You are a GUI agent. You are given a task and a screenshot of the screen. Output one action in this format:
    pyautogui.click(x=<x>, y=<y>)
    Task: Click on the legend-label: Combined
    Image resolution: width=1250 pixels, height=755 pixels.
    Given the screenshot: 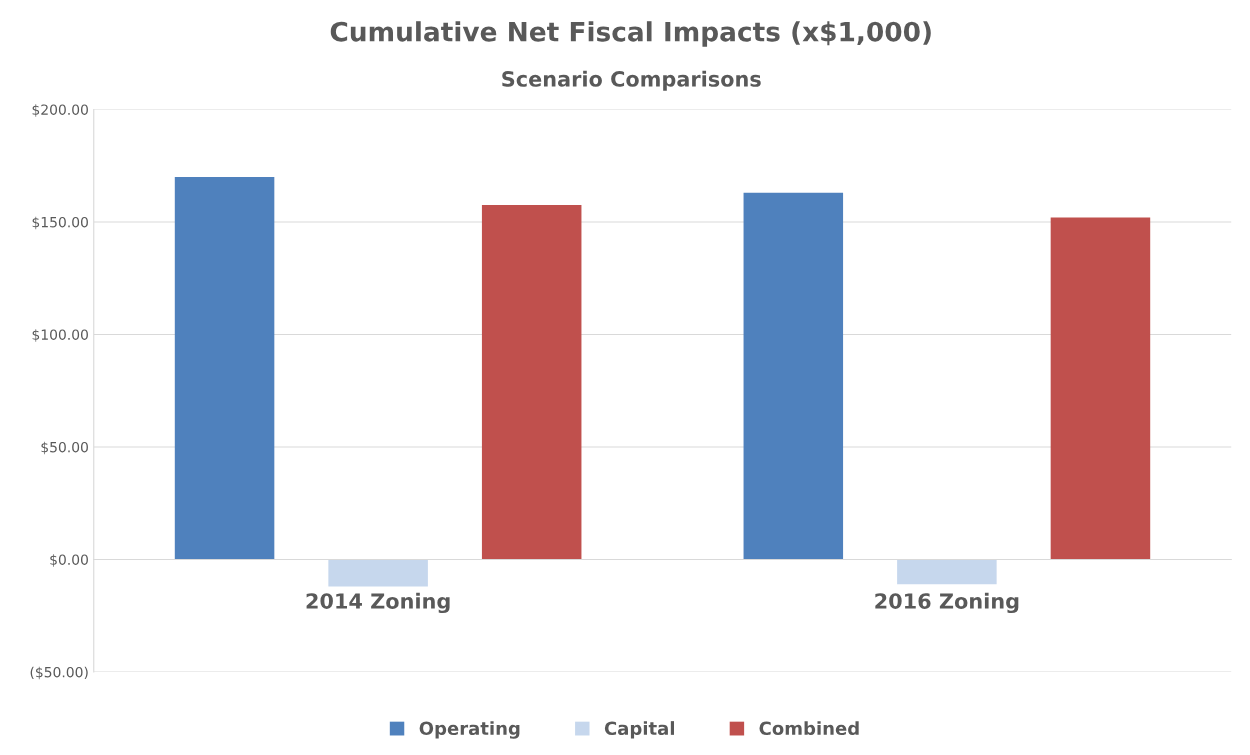 What is the action you would take?
    pyautogui.click(x=809, y=728)
    